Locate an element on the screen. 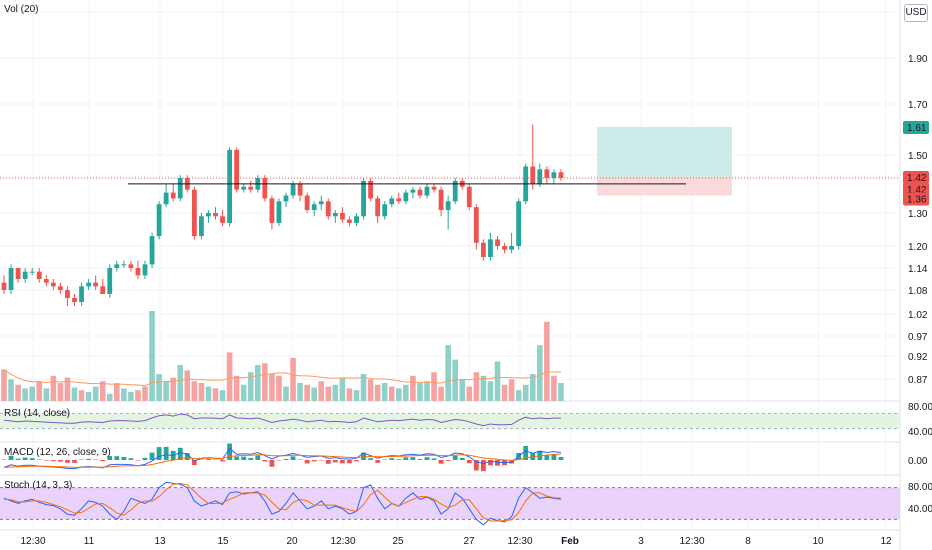  macd-pane is located at coordinates (282, 457).